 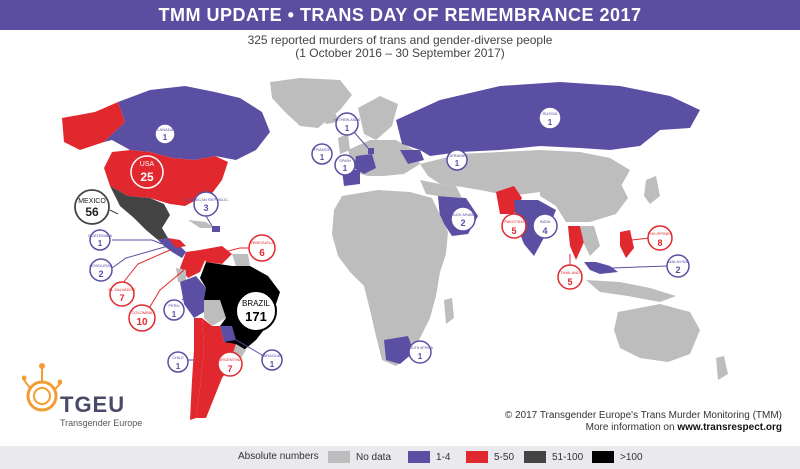 I want to click on svg-text: PAKISTAN, so click(x=513, y=221).